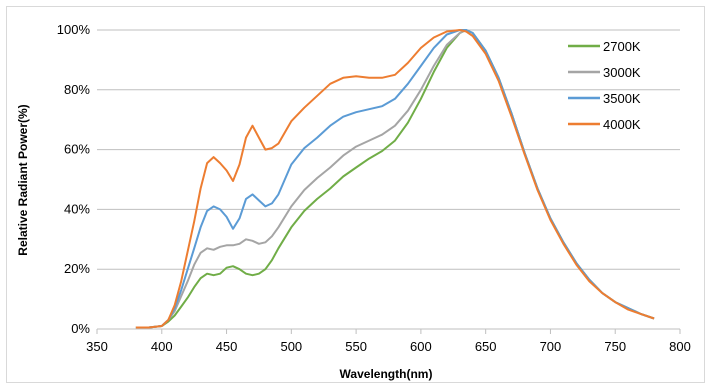 The height and width of the screenshot is (390, 712). What do you see at coordinates (680, 346) in the screenshot?
I see `x-tick-label: 800` at bounding box center [680, 346].